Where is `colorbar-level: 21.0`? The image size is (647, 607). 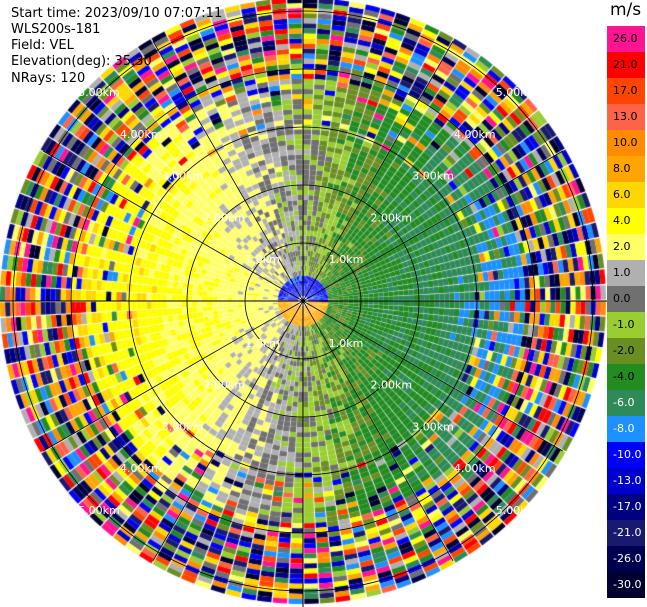
colorbar-level: 21.0 is located at coordinates (626, 65).